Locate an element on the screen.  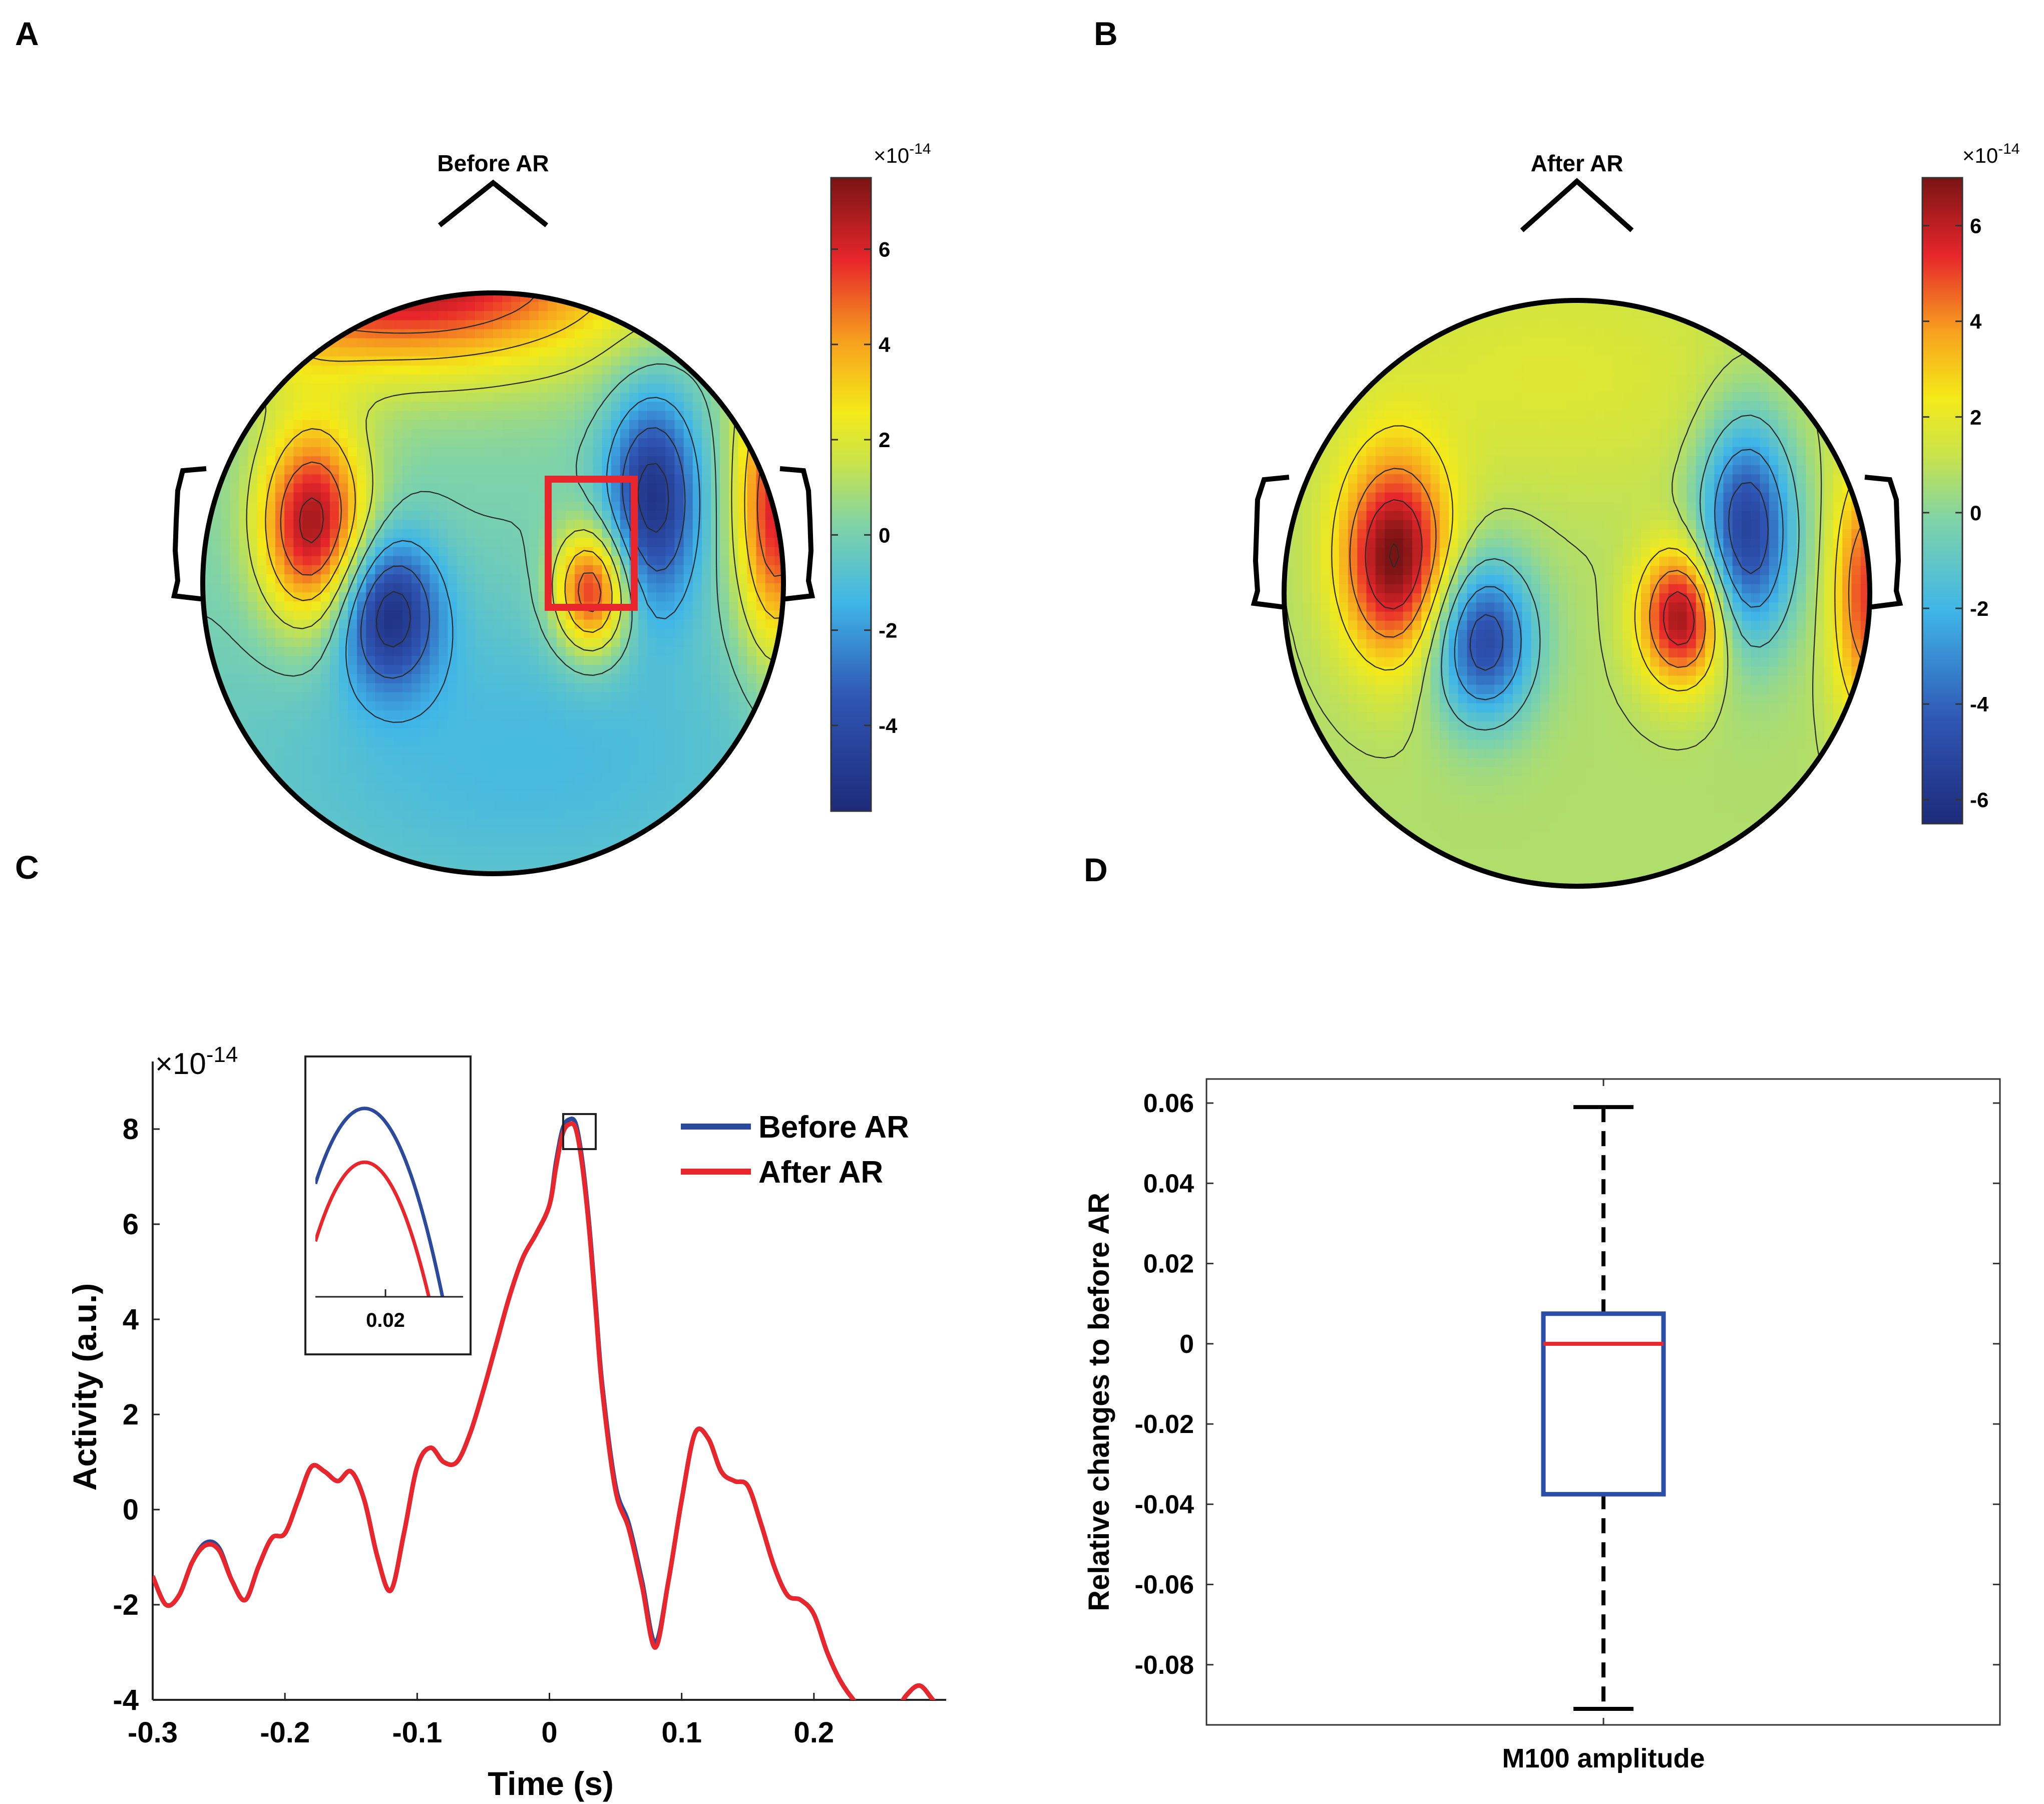
roi-box is located at coordinates (592, 543).